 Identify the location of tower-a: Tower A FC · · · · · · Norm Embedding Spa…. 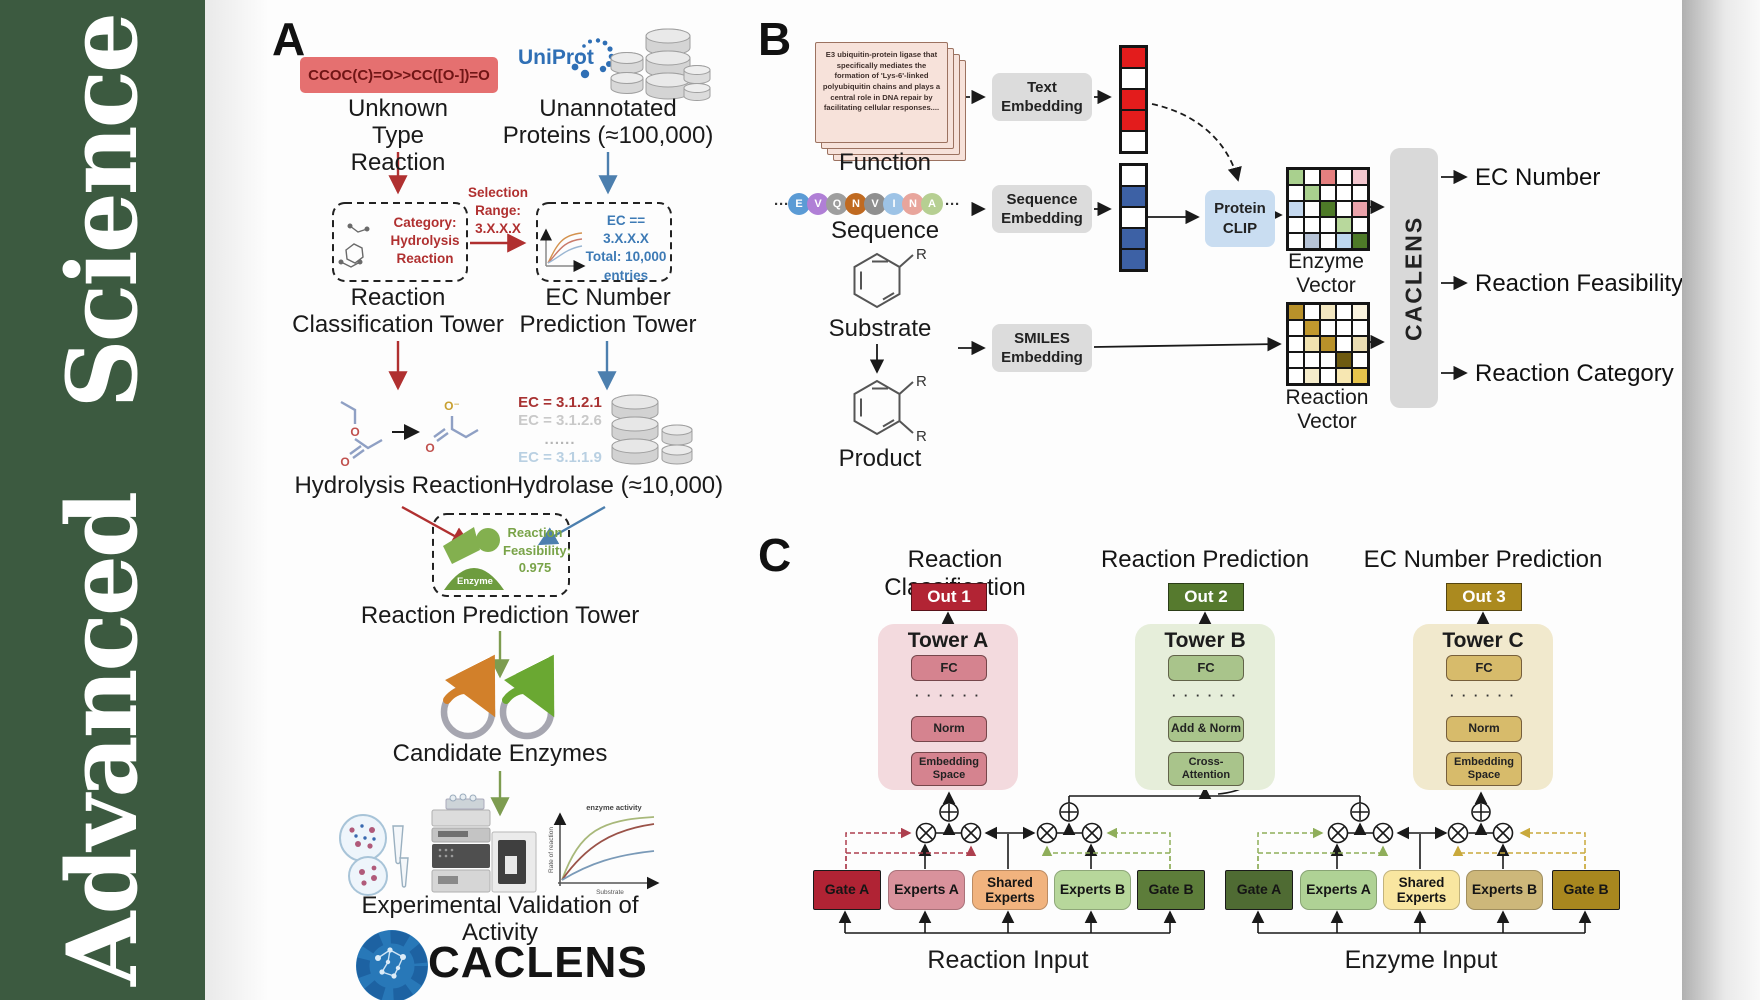
(948, 707).